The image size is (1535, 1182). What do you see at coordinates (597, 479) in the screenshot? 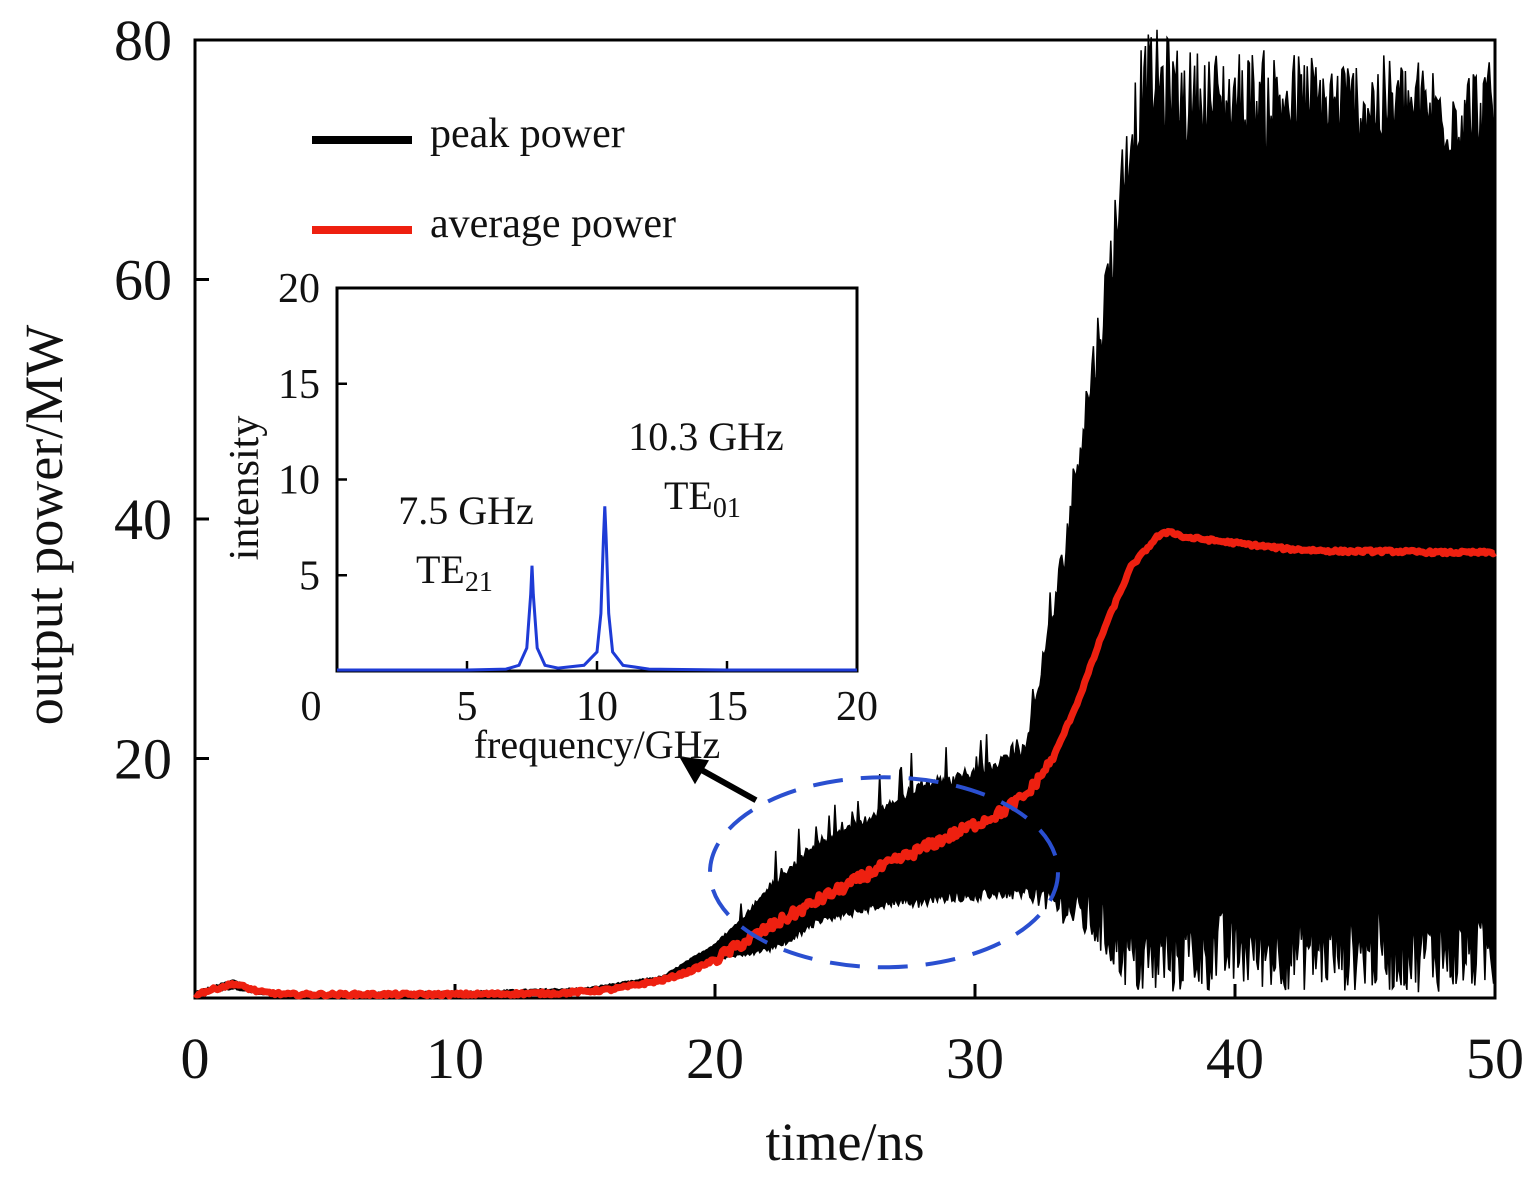
I see `inset-plot-frame` at bounding box center [597, 479].